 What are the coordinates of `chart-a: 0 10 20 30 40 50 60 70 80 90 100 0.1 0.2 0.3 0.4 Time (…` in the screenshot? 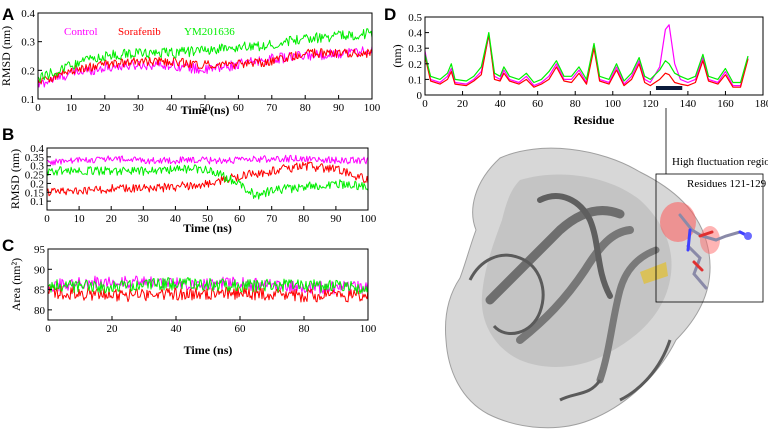 It's located at (190, 62).